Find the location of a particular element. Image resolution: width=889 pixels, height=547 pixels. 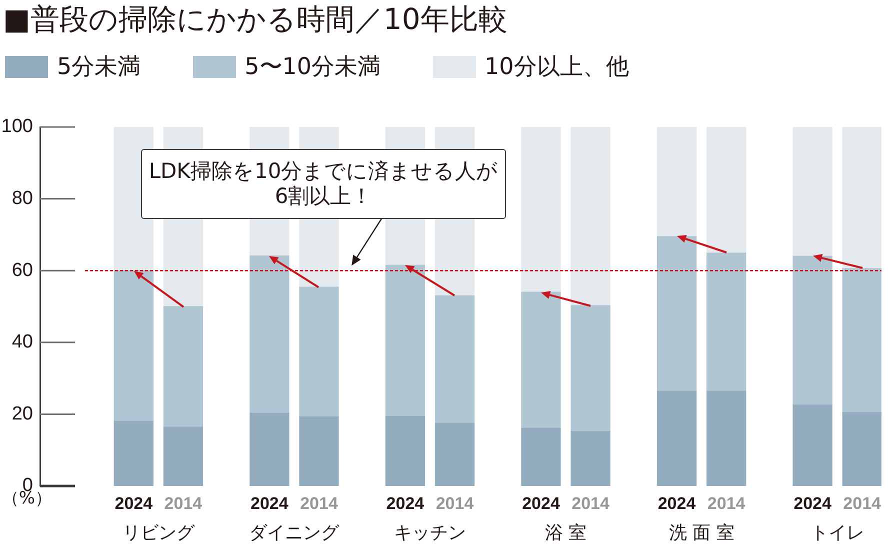

text: 浴 室 is located at coordinates (565, 533).